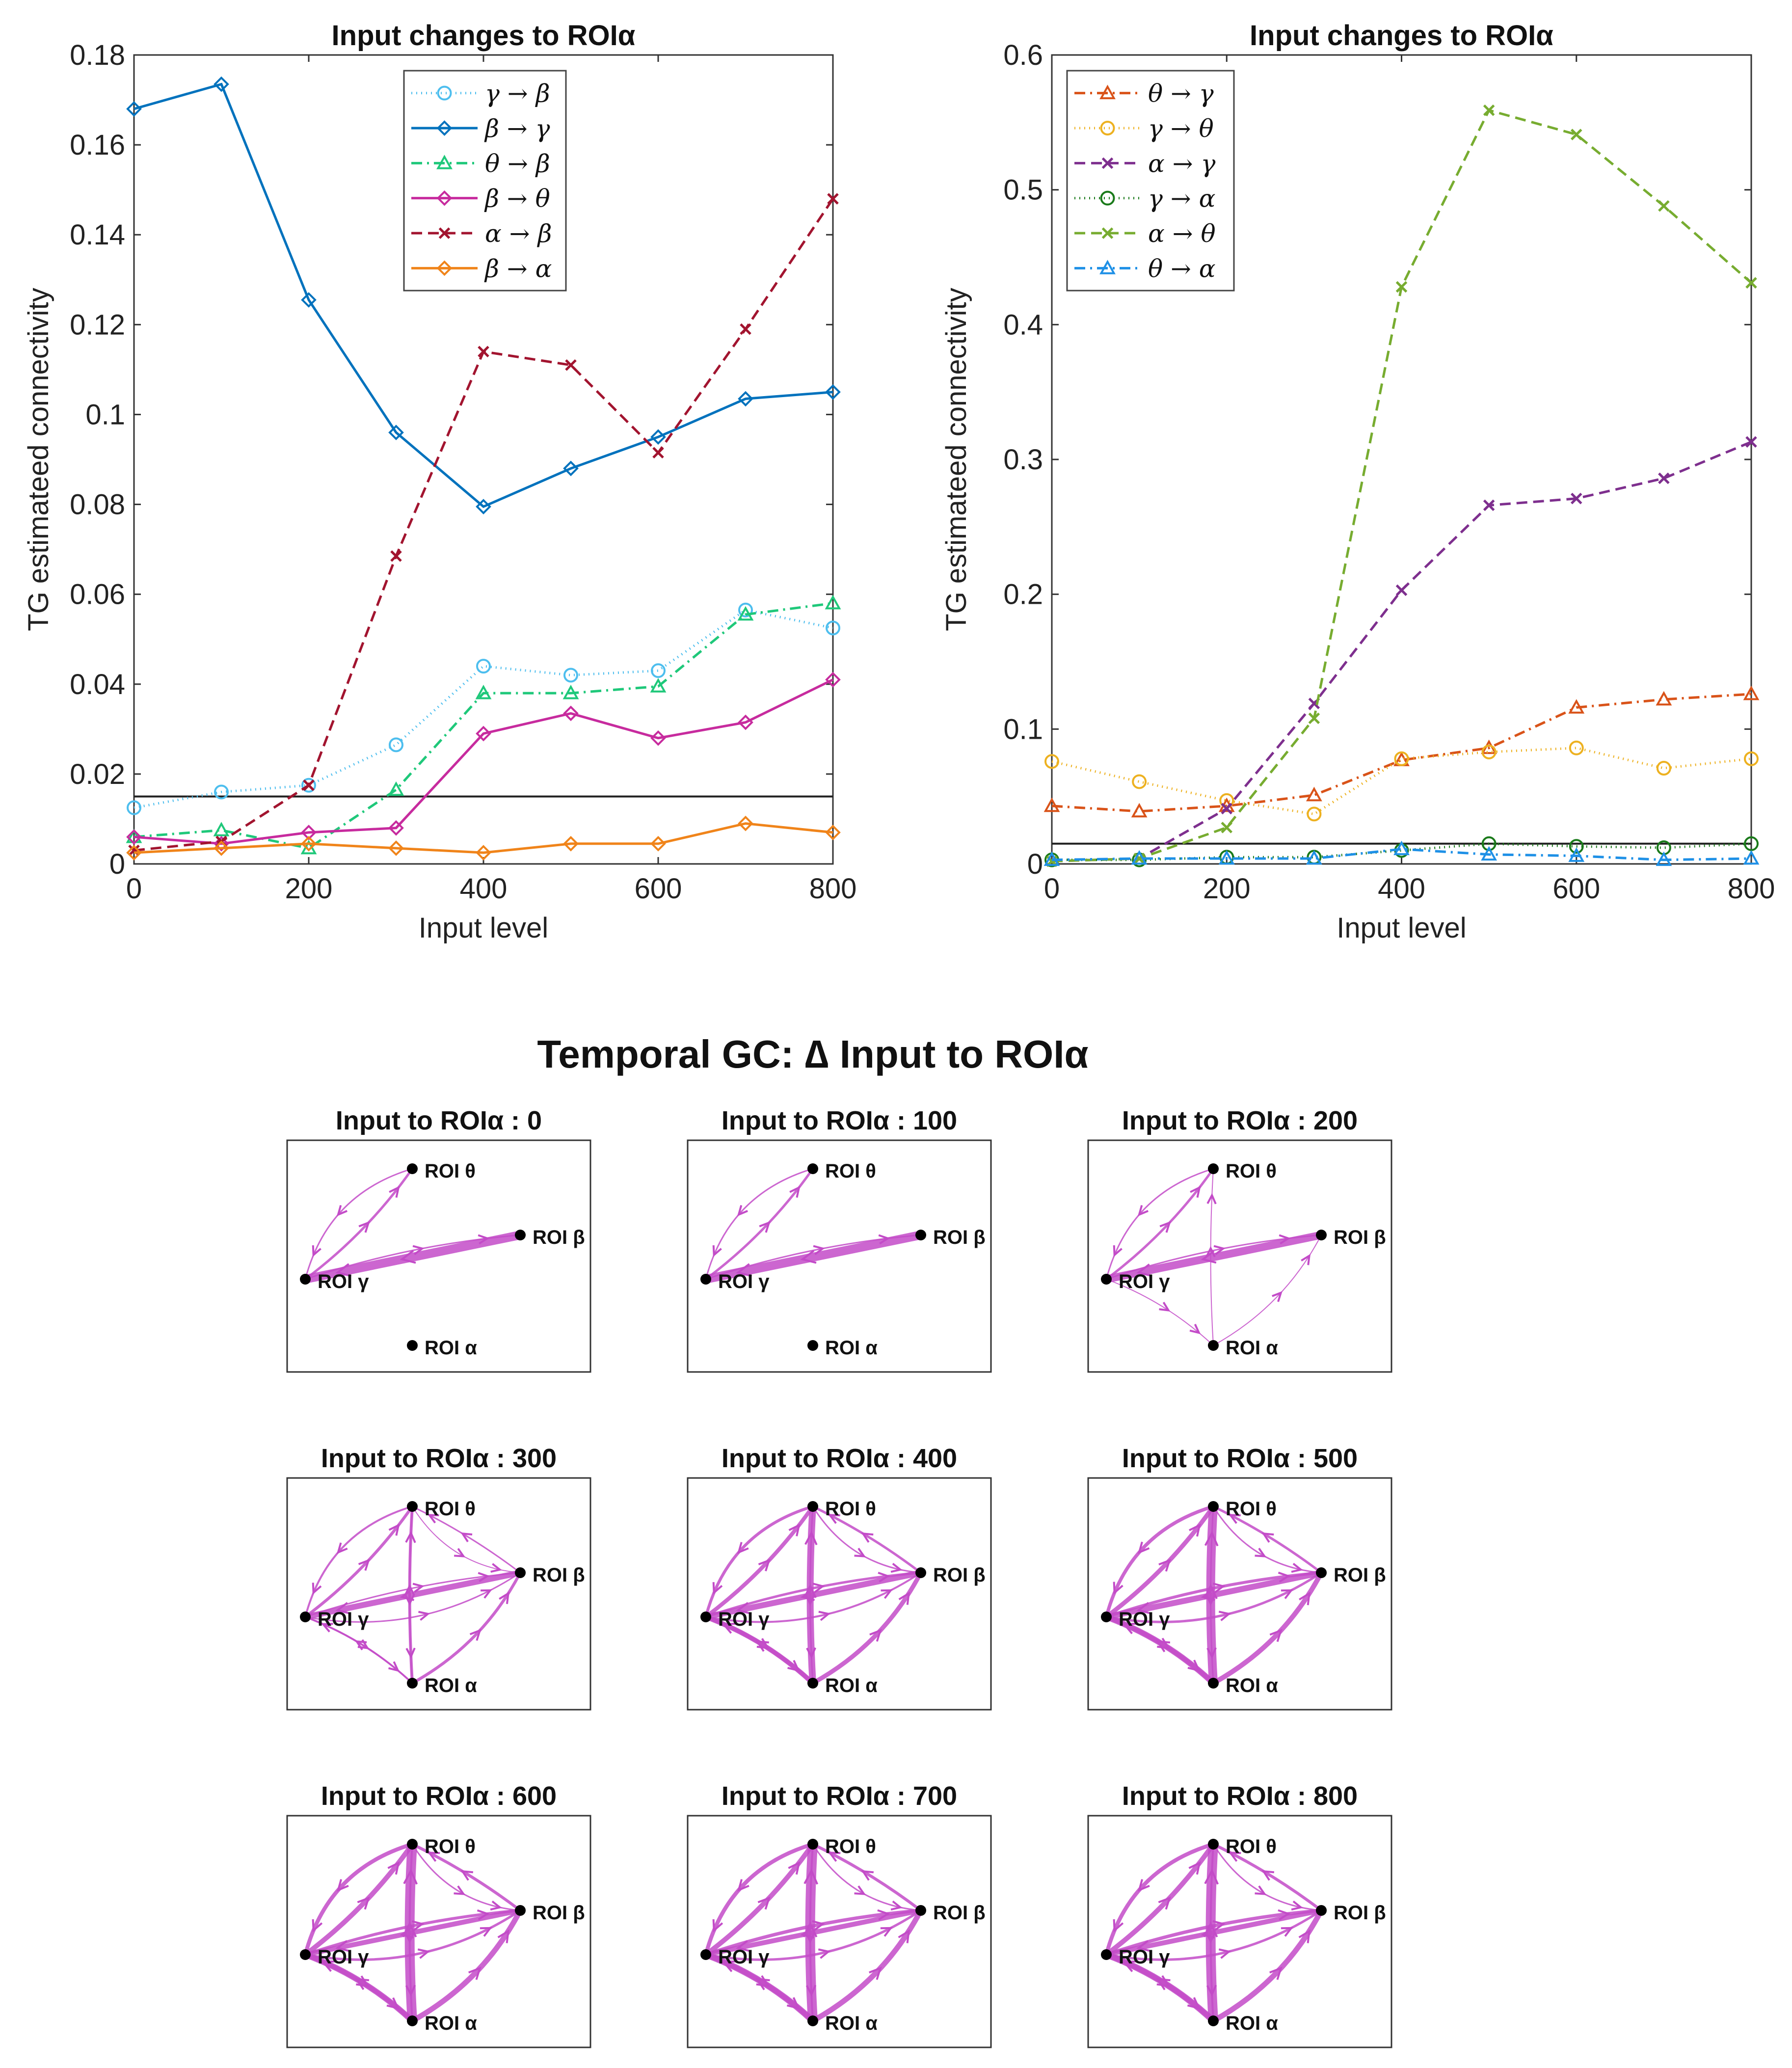  Describe the element at coordinates (517, 199) in the screenshot. I see `legend-label: β → θ` at that location.